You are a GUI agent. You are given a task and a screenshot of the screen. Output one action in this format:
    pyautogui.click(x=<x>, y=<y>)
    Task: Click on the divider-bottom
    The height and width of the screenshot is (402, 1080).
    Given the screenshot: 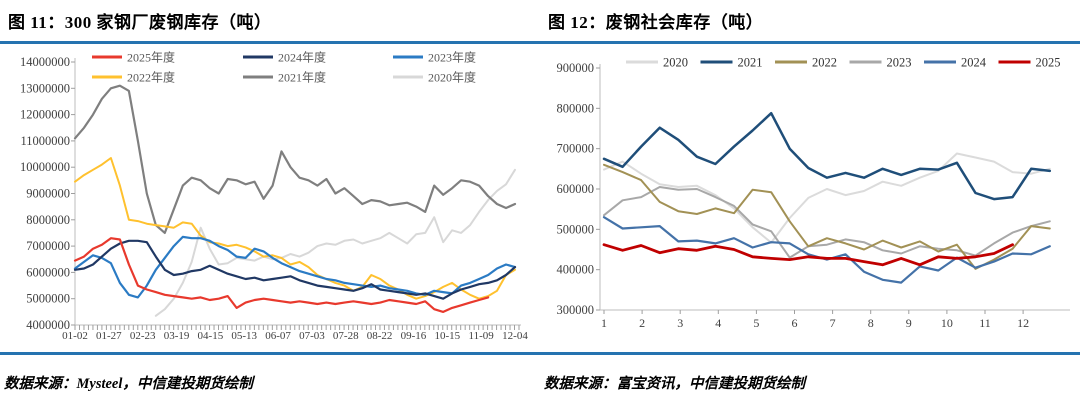 What is the action you would take?
    pyautogui.click(x=540, y=353)
    